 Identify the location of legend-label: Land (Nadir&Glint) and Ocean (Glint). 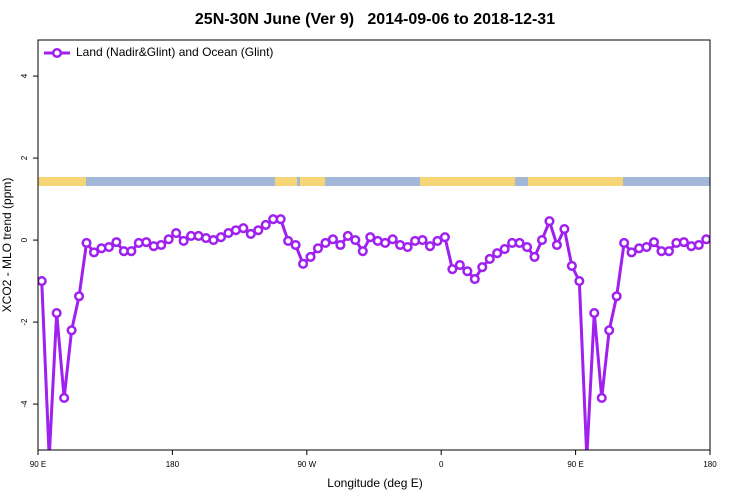
(174, 52).